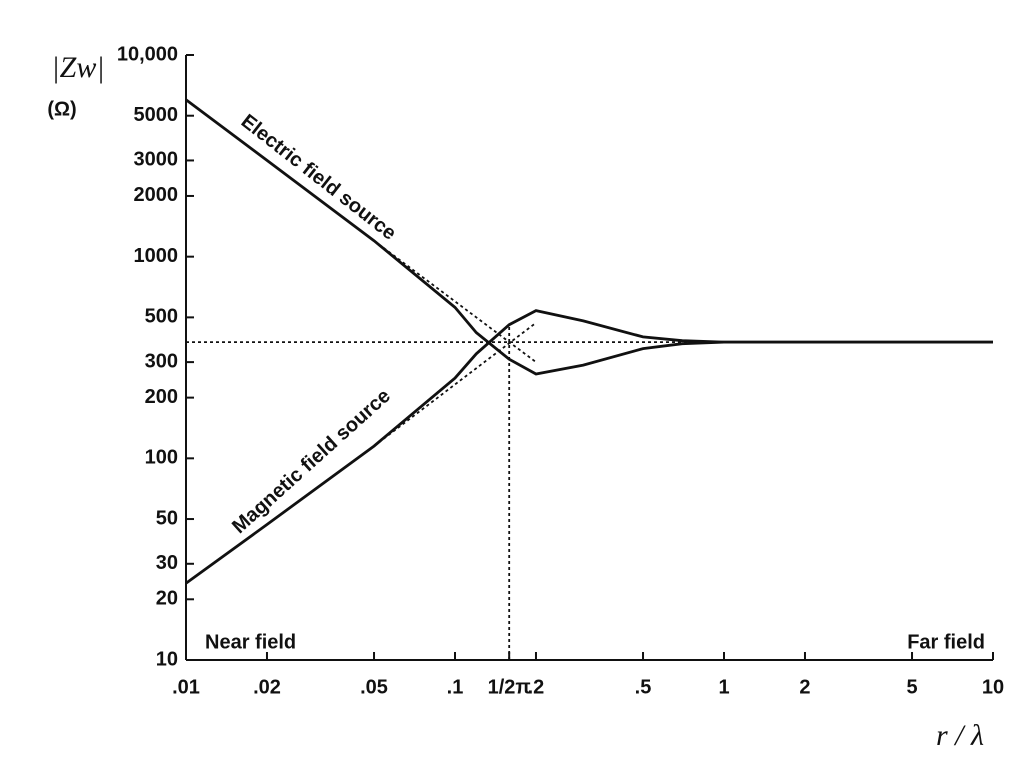  What do you see at coordinates (156, 160) in the screenshot?
I see `y-tick-label: 3000` at bounding box center [156, 160].